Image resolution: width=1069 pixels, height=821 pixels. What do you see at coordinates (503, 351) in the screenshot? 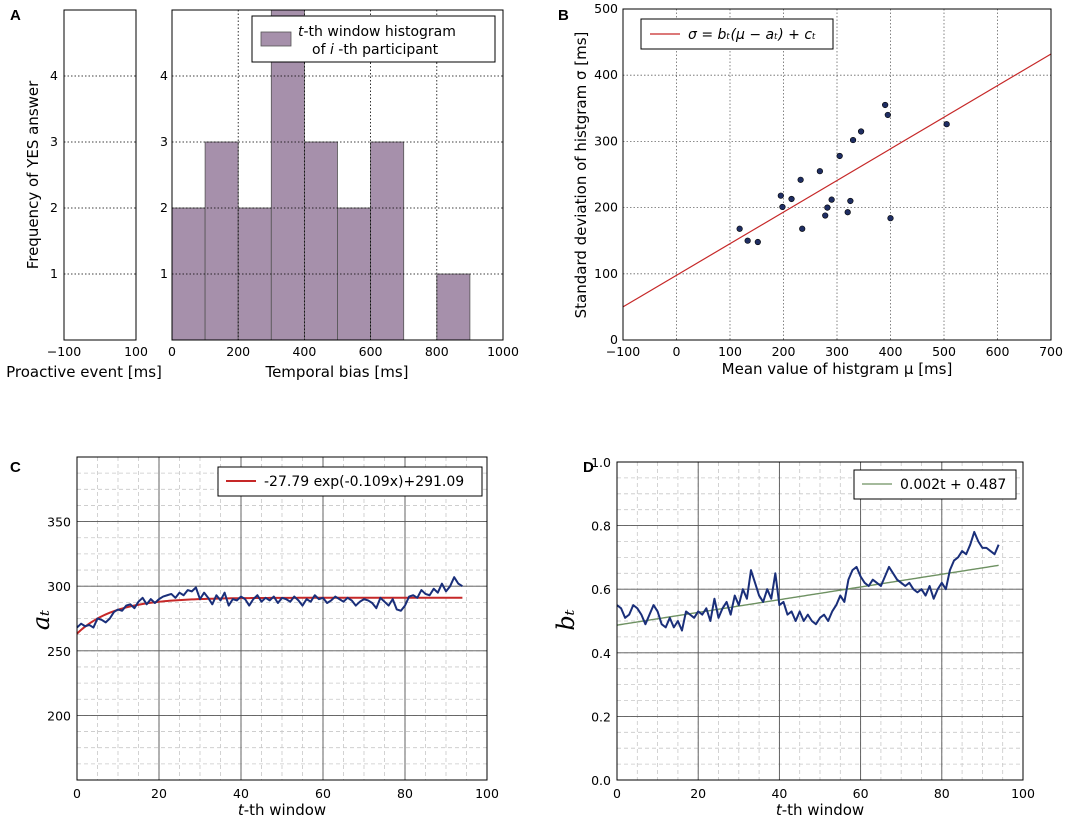
I see `tick-label: 1000` at bounding box center [503, 351].